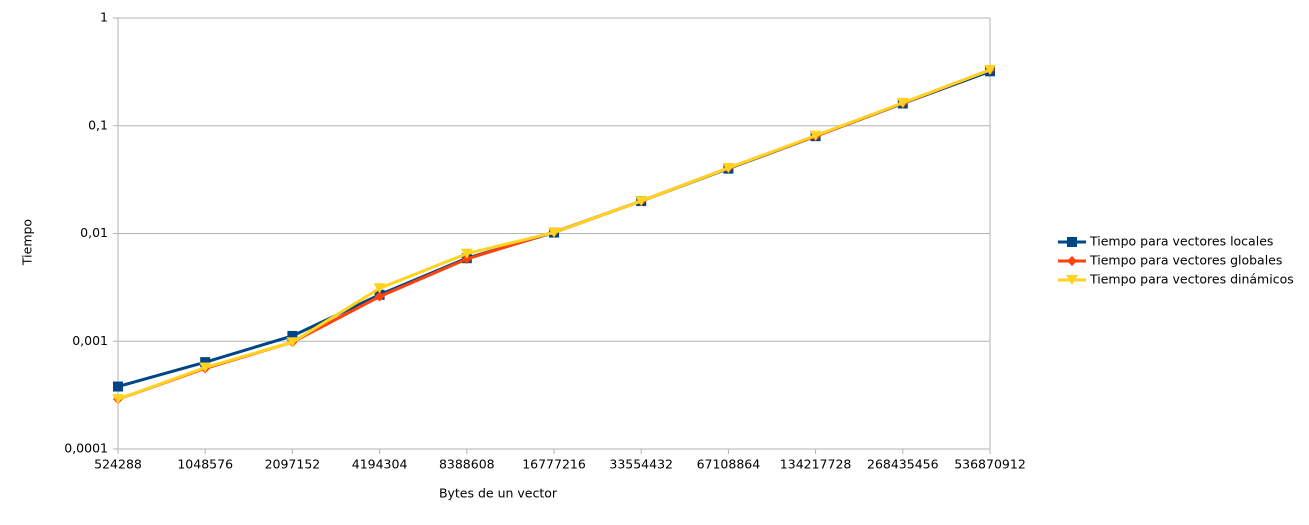  Describe the element at coordinates (816, 464) in the screenshot. I see `x-tick-label: 134217728` at that location.